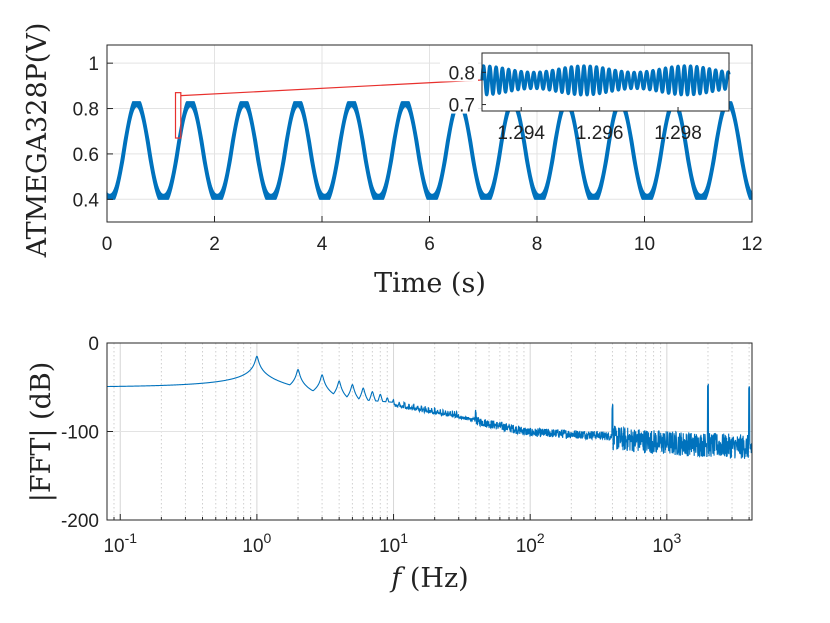  Describe the element at coordinates (530, 543) in the screenshot. I see `fft-xtick-label: 10²` at that location.